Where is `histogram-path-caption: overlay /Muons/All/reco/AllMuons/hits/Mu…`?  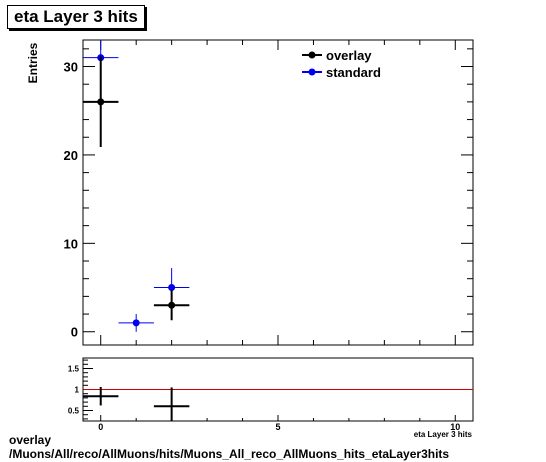
histogram-path-caption: overlay /Muons/All/reco/AllMuons/hits/Mu… is located at coordinates (229, 447).